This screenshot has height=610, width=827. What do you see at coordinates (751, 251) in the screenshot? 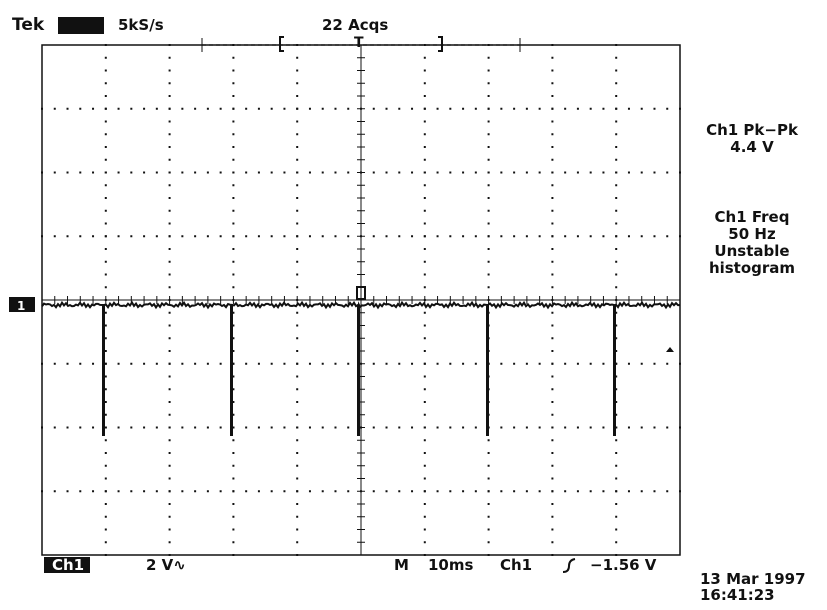
I see `measurement-note: Unstable` at bounding box center [751, 251].